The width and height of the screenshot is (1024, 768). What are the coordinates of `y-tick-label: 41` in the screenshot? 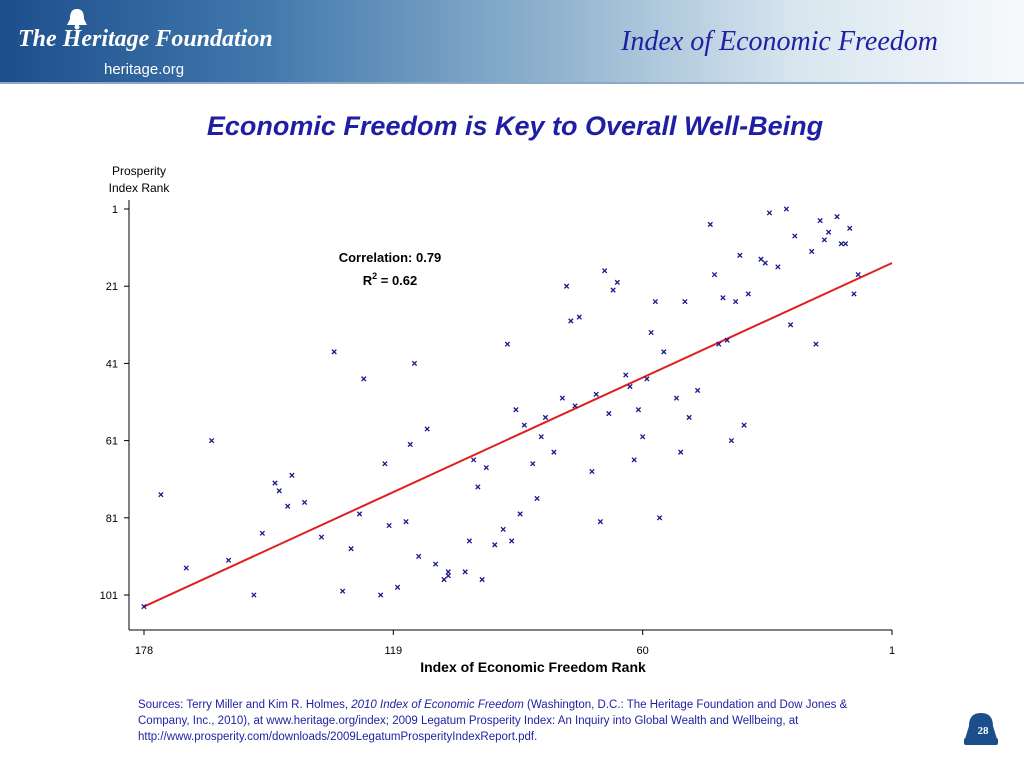 It's located at (112, 364).